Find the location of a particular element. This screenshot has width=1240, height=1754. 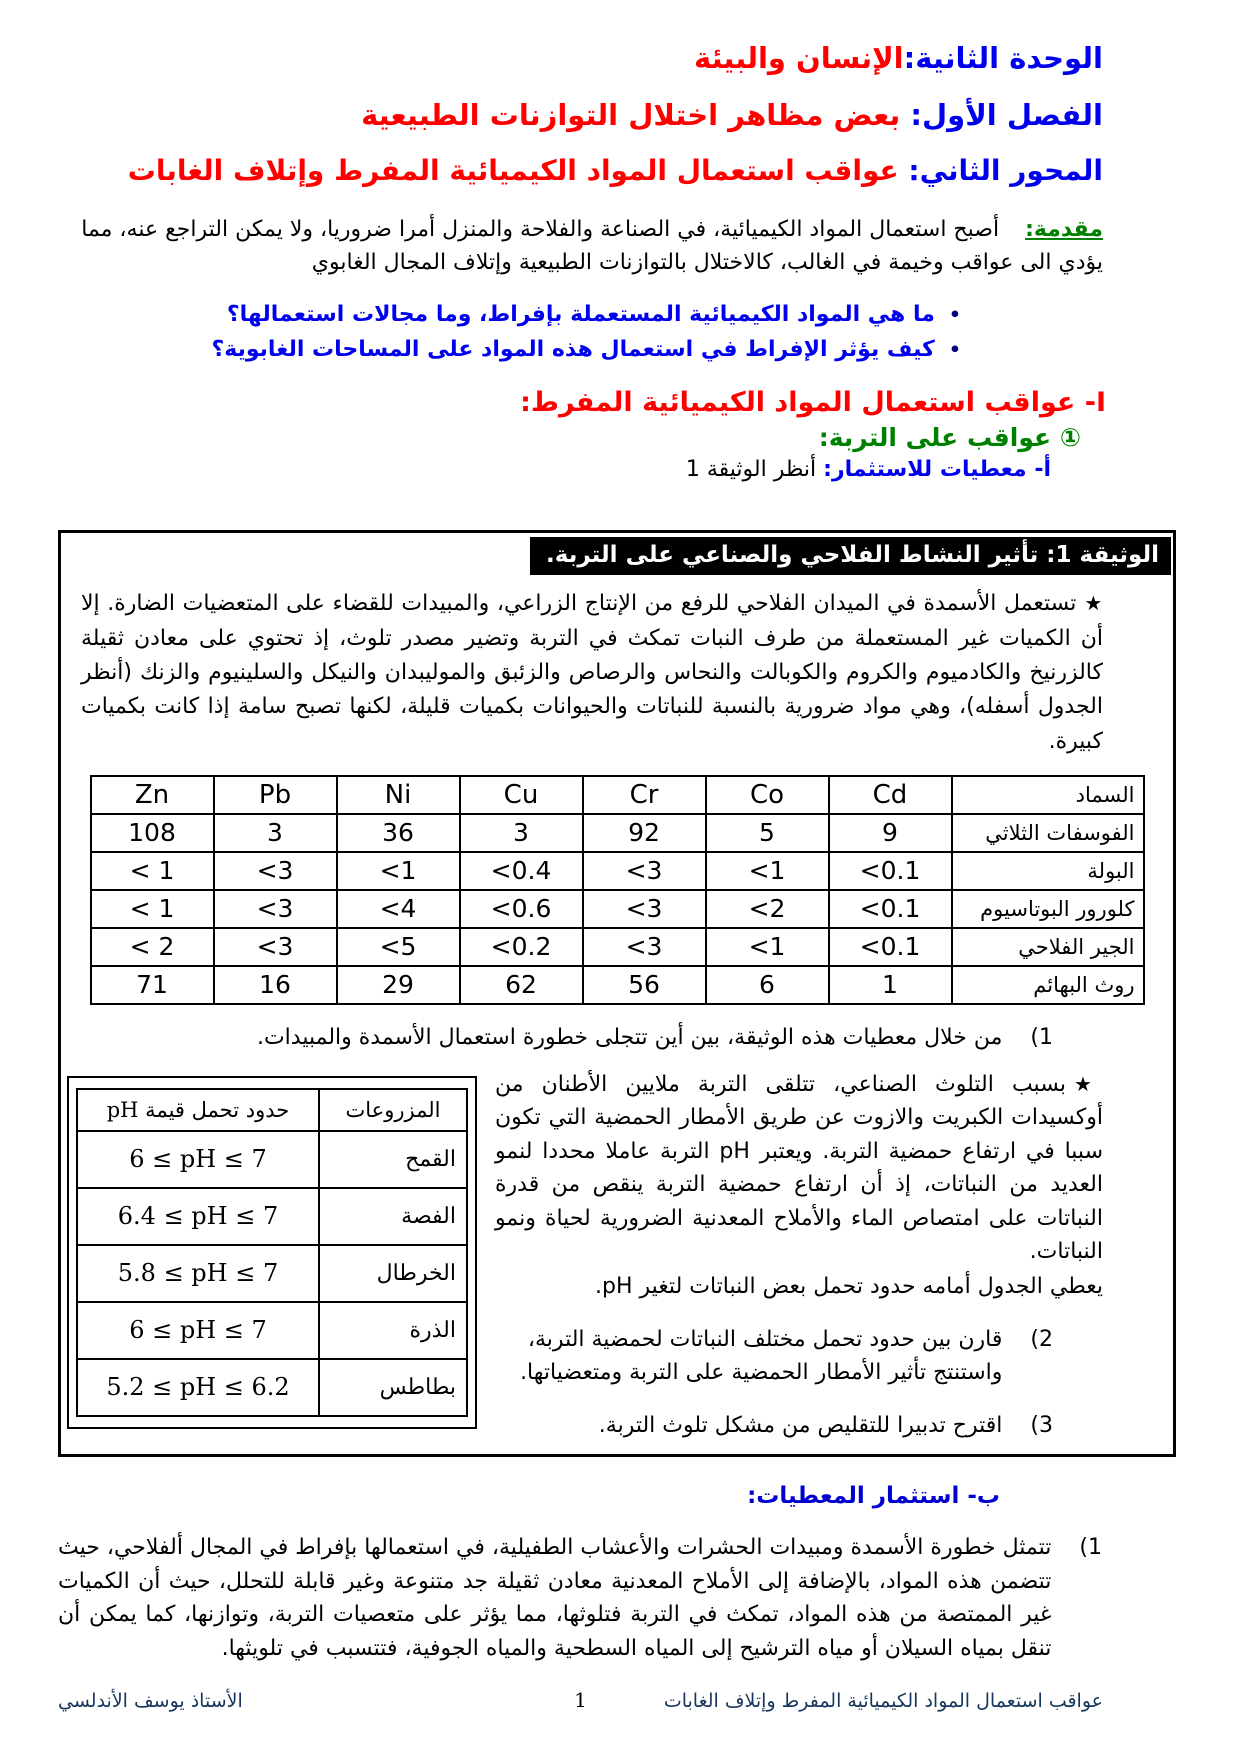

table-row: القمح 6 ≤ pH ≤ 7 is located at coordinates (272, 1159).